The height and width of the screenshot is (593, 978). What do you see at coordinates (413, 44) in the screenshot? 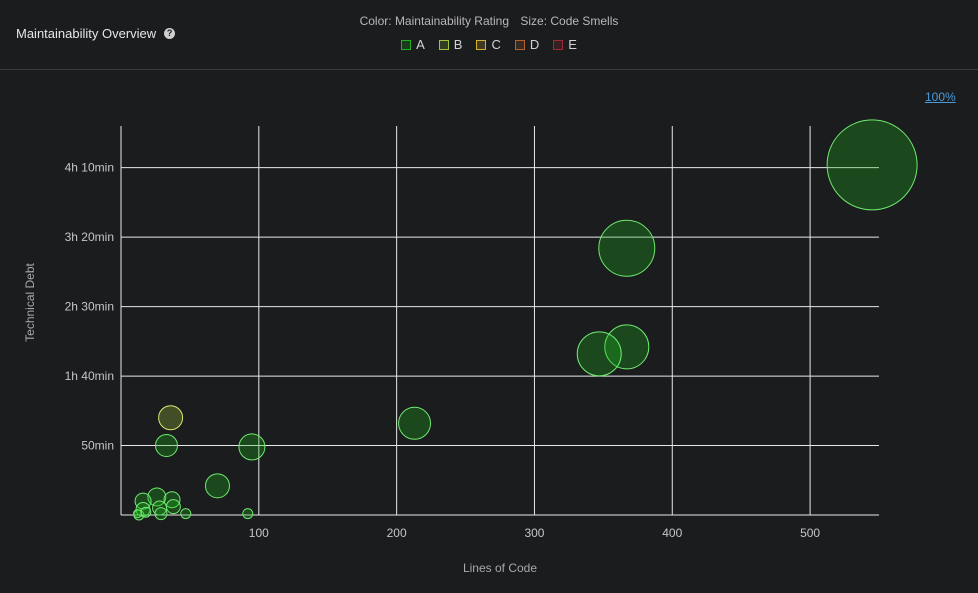
I see `legend-item-a: A` at bounding box center [413, 44].